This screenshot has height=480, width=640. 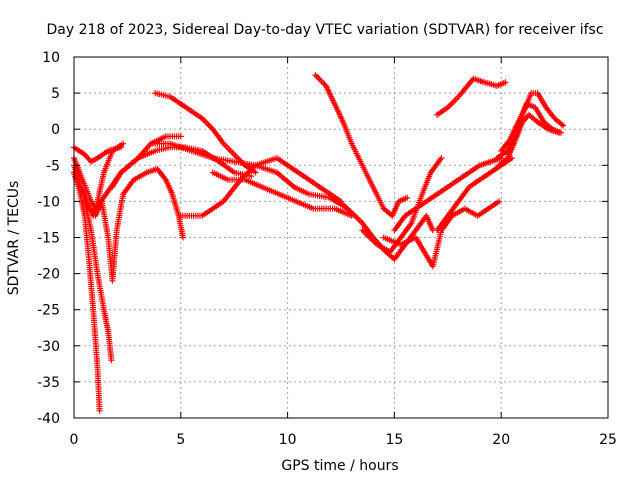 What do you see at coordinates (180, 440) in the screenshot?
I see `x-tick-label: 5` at bounding box center [180, 440].